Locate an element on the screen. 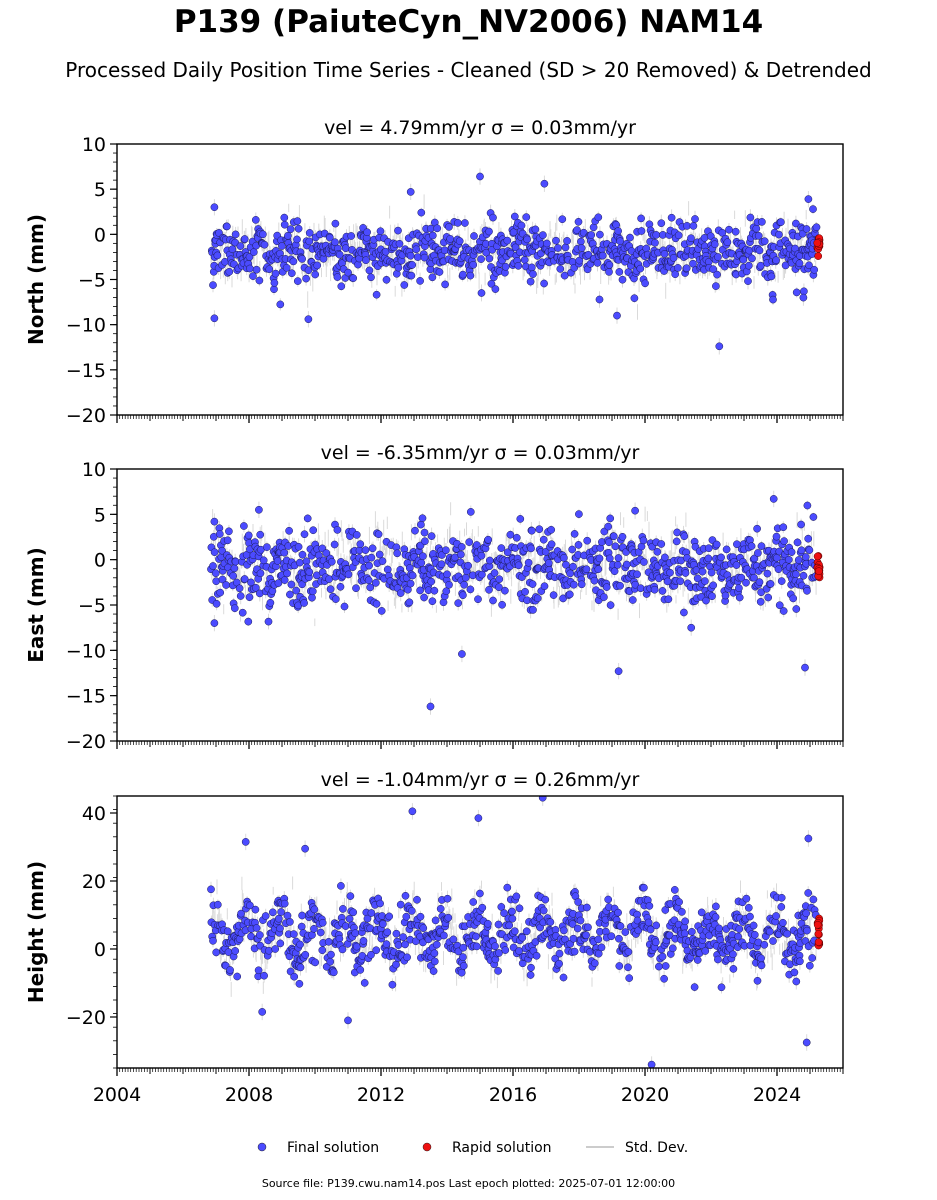 This screenshot has width=937, height=1200. final-points is located at coordinates (514, 261).